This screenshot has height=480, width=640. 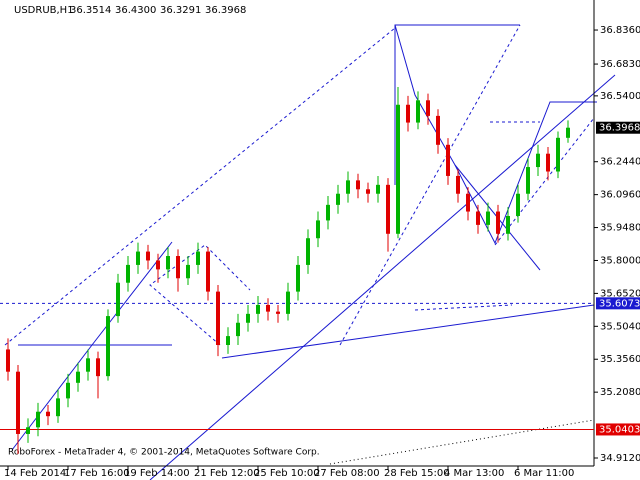 What do you see at coordinates (97, 473) in the screenshot?
I see `x-tick-label: 17 Feb 16:00` at bounding box center [97, 473].